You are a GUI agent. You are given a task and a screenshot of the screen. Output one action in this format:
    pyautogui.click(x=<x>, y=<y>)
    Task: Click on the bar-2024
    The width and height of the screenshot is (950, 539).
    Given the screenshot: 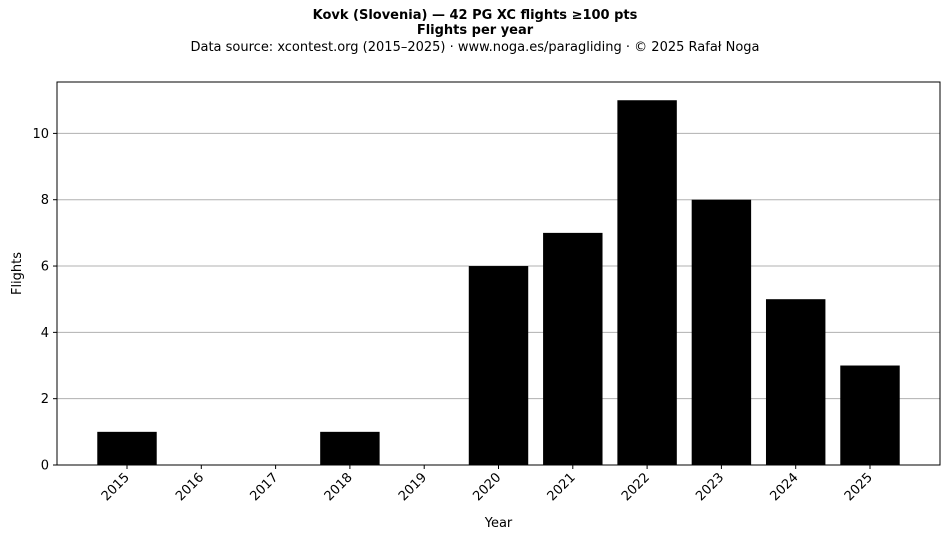 What is the action you would take?
    pyautogui.click(x=795, y=382)
    